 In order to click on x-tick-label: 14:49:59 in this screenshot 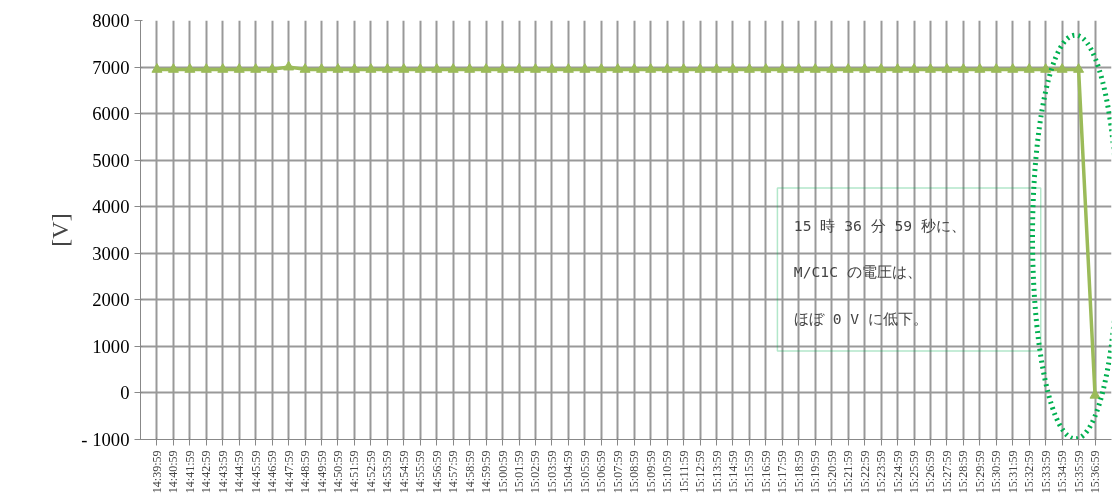, I will do `click(321, 472)`.